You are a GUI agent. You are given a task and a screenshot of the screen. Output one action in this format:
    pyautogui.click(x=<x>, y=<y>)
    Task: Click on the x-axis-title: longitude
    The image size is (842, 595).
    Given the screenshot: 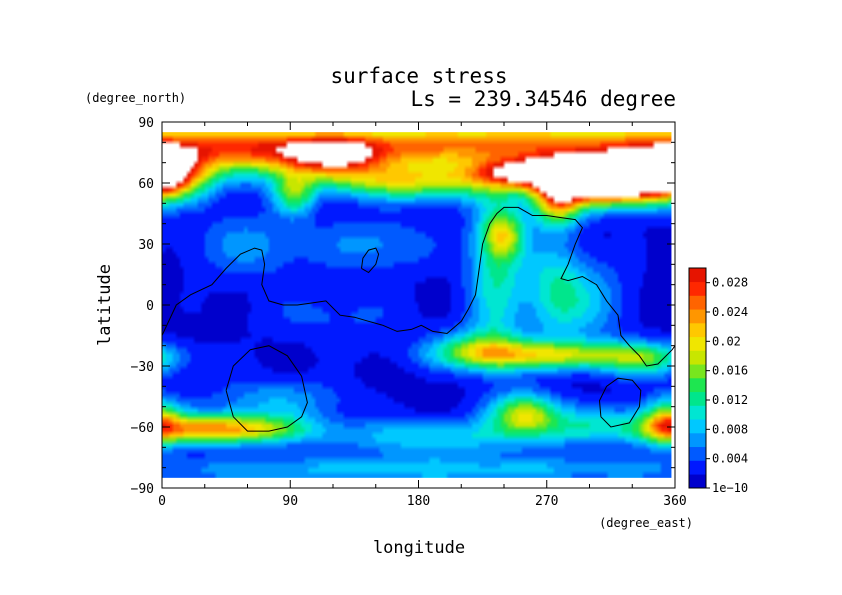 What is the action you would take?
    pyautogui.click(x=419, y=548)
    